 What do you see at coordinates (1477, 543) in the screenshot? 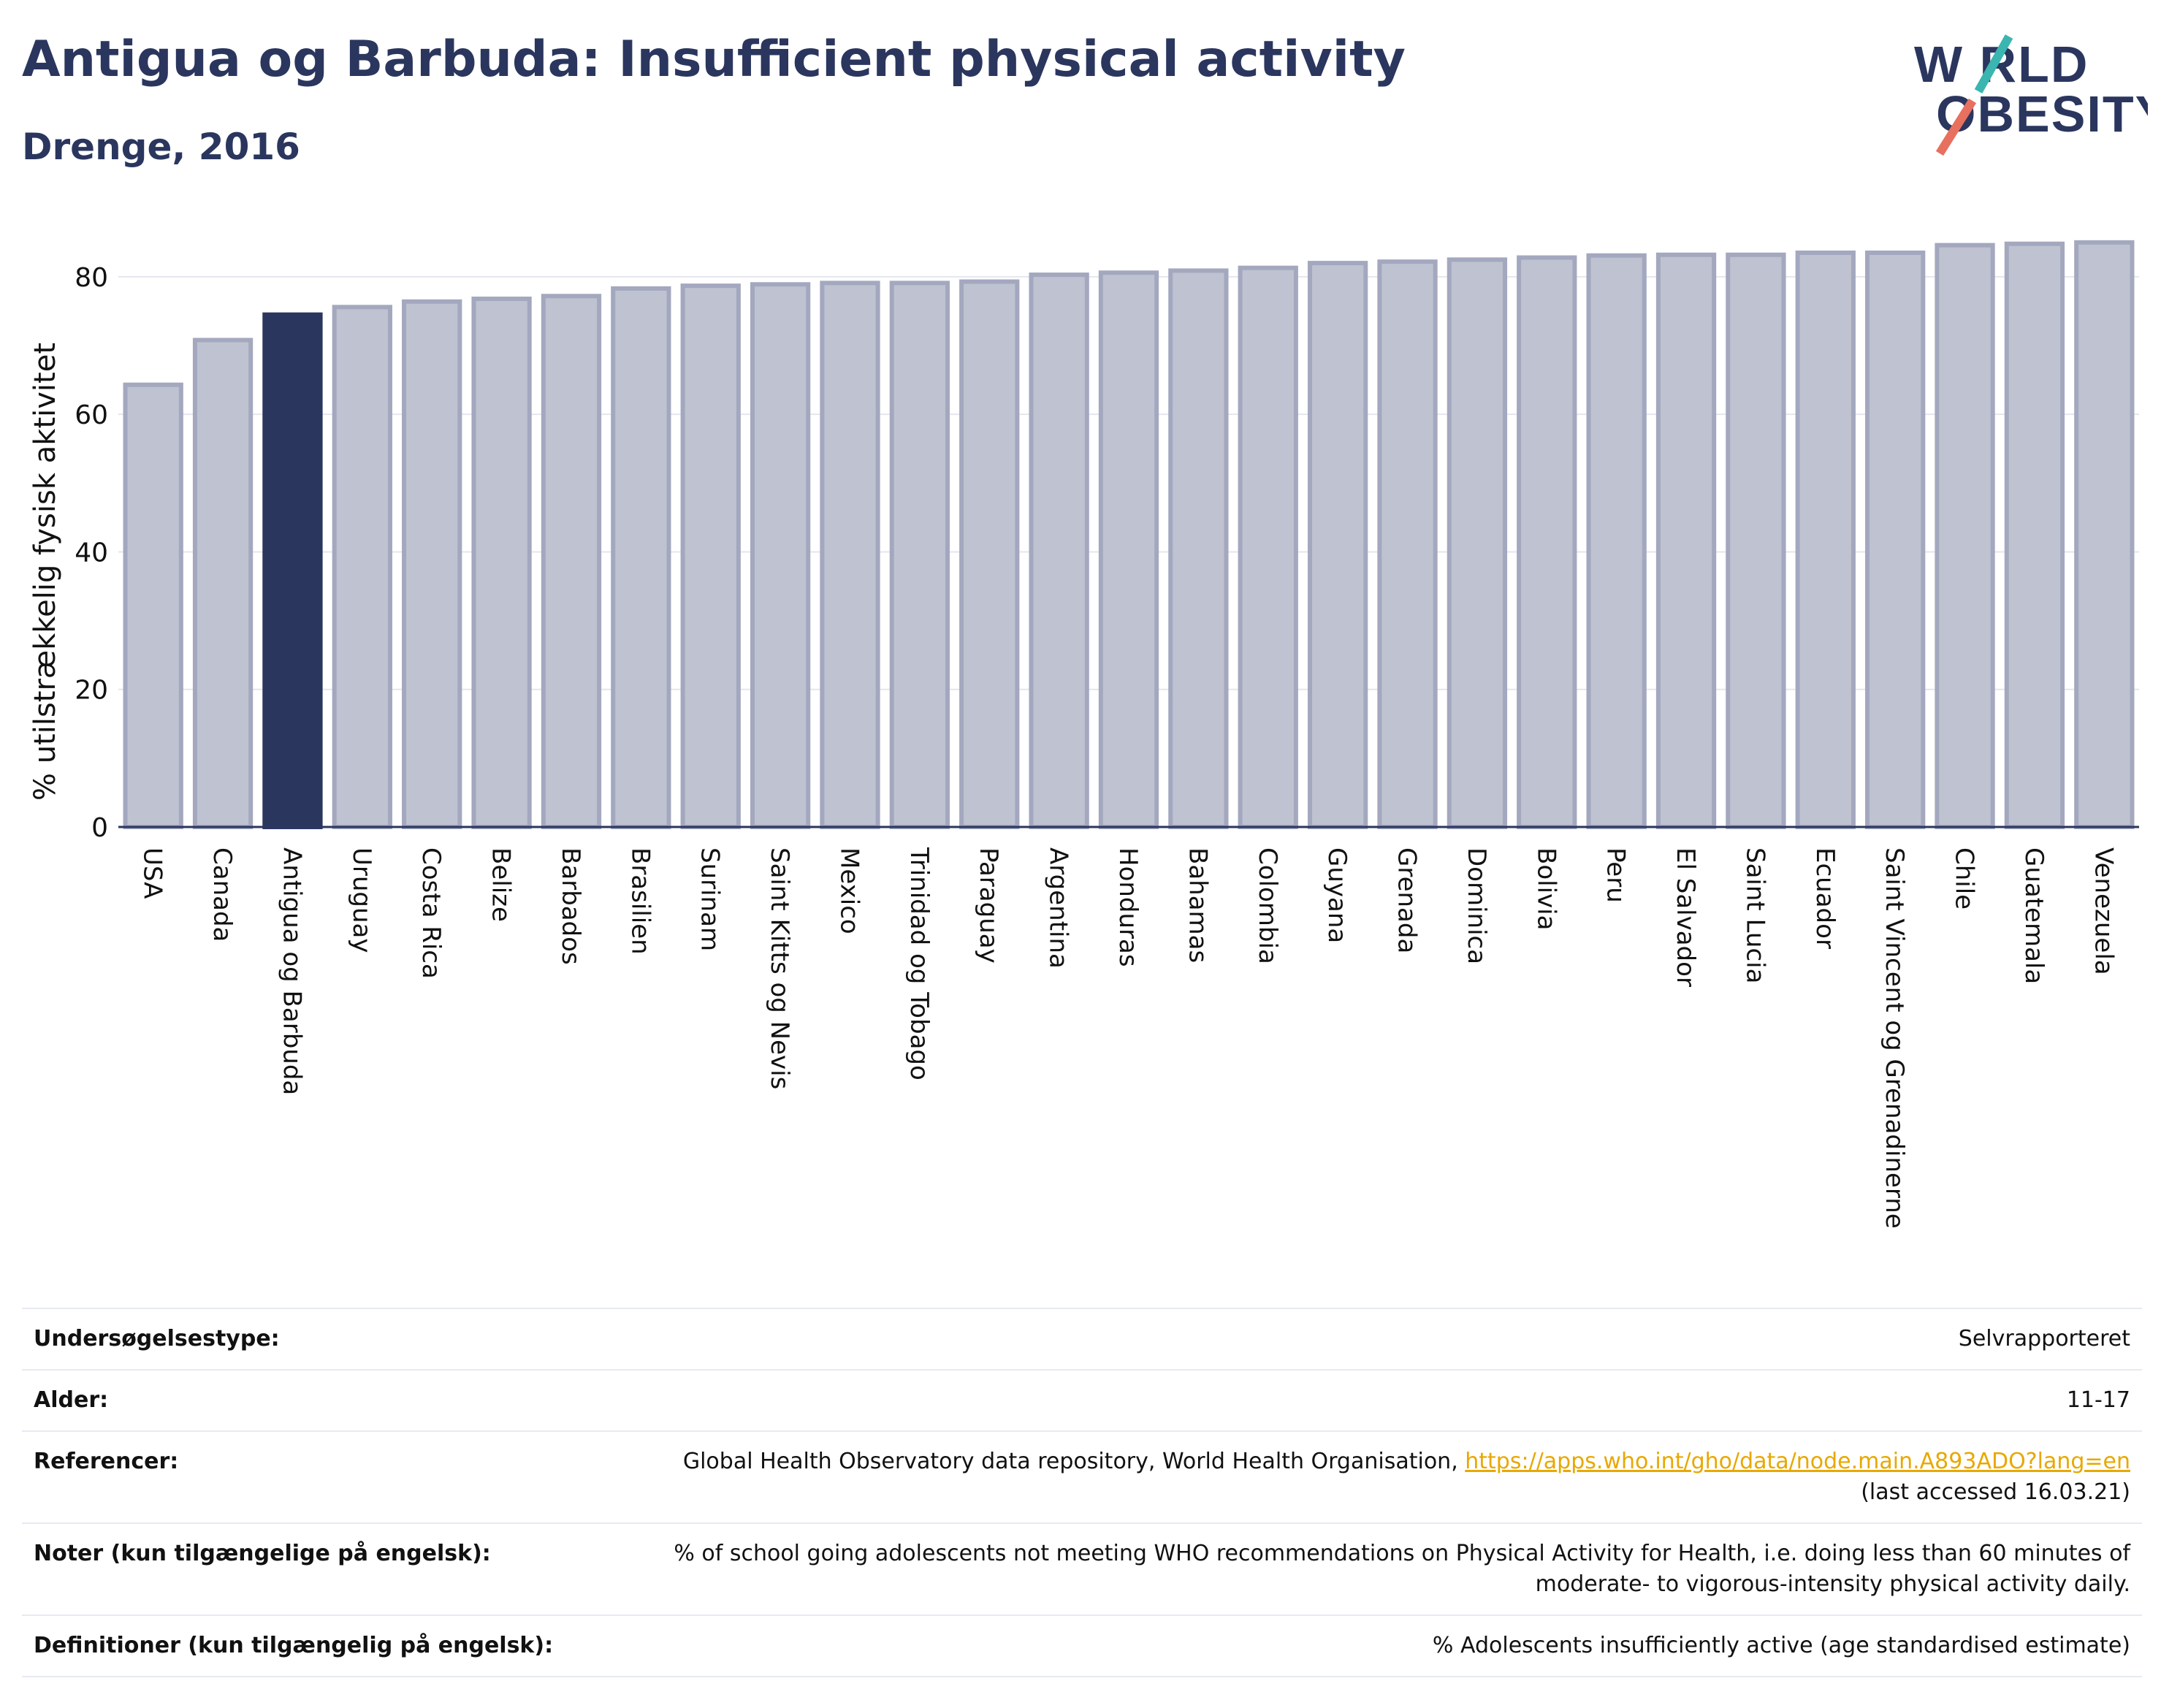
I see `bar-dominica` at bounding box center [1477, 543].